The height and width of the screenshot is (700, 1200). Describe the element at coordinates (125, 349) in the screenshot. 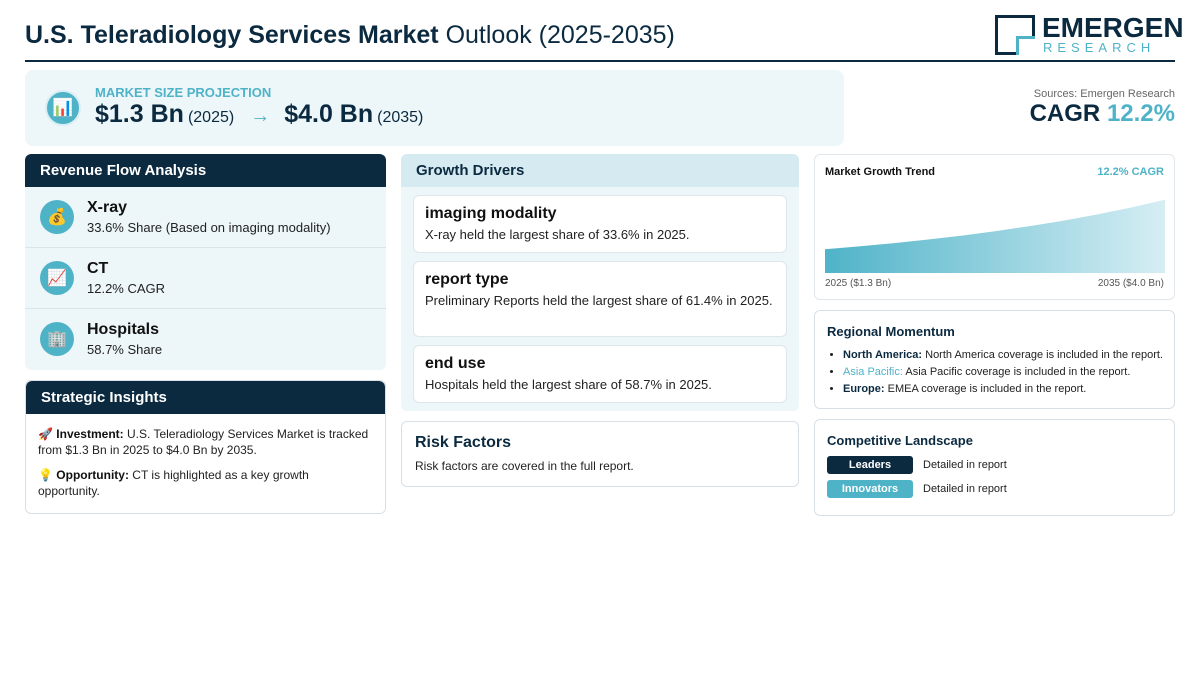

I see `revenue-item-subtitle: 58.7% Share` at that location.